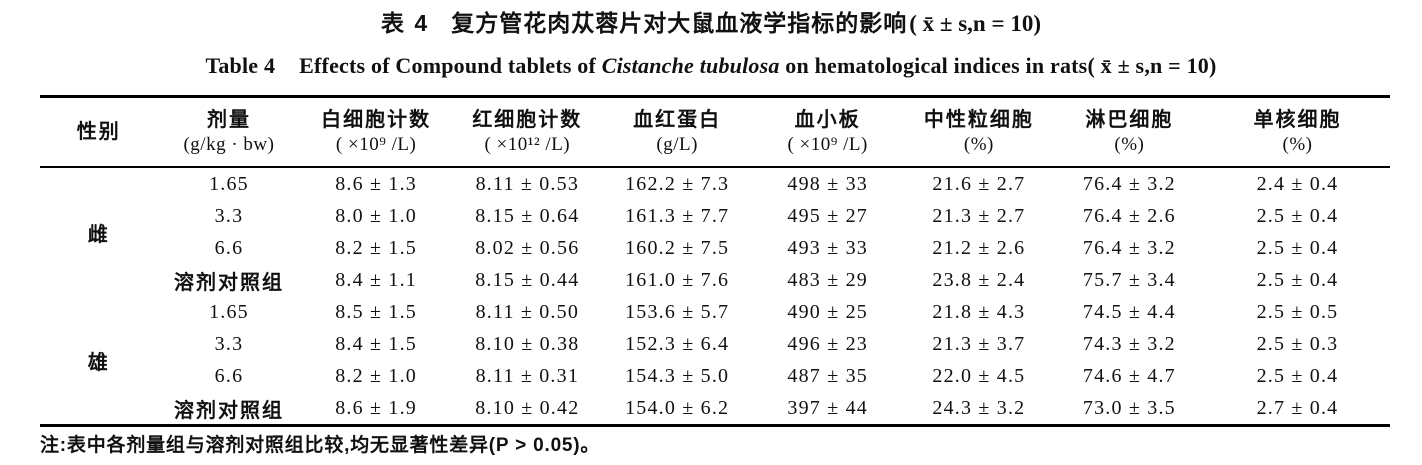  I want to click on value-cell: 162.2 ± 7.3, so click(677, 183).